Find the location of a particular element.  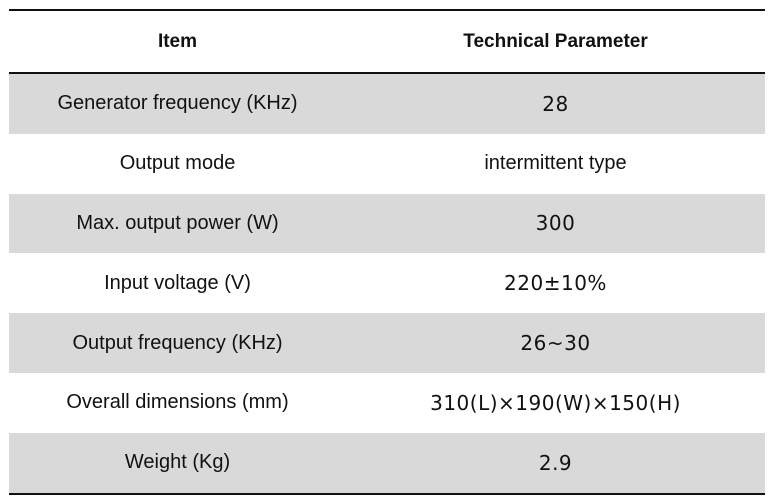

item-label: Output frequency (KHz) is located at coordinates (177, 342).